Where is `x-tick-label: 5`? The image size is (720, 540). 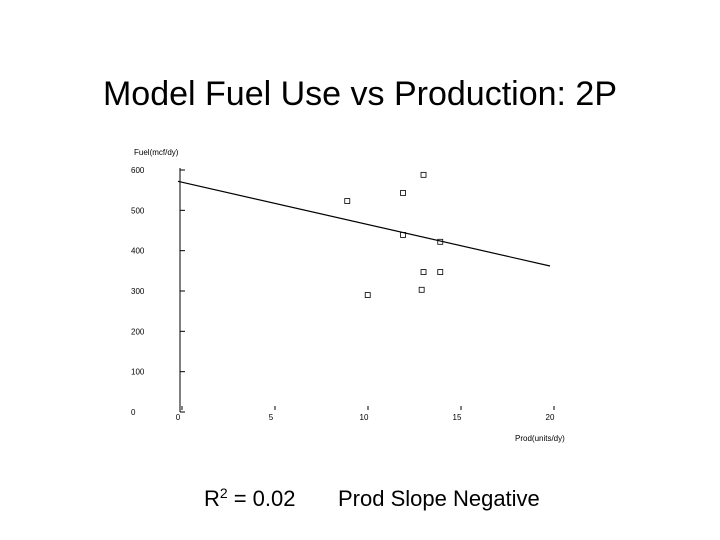
x-tick-label: 5 is located at coordinates (271, 417).